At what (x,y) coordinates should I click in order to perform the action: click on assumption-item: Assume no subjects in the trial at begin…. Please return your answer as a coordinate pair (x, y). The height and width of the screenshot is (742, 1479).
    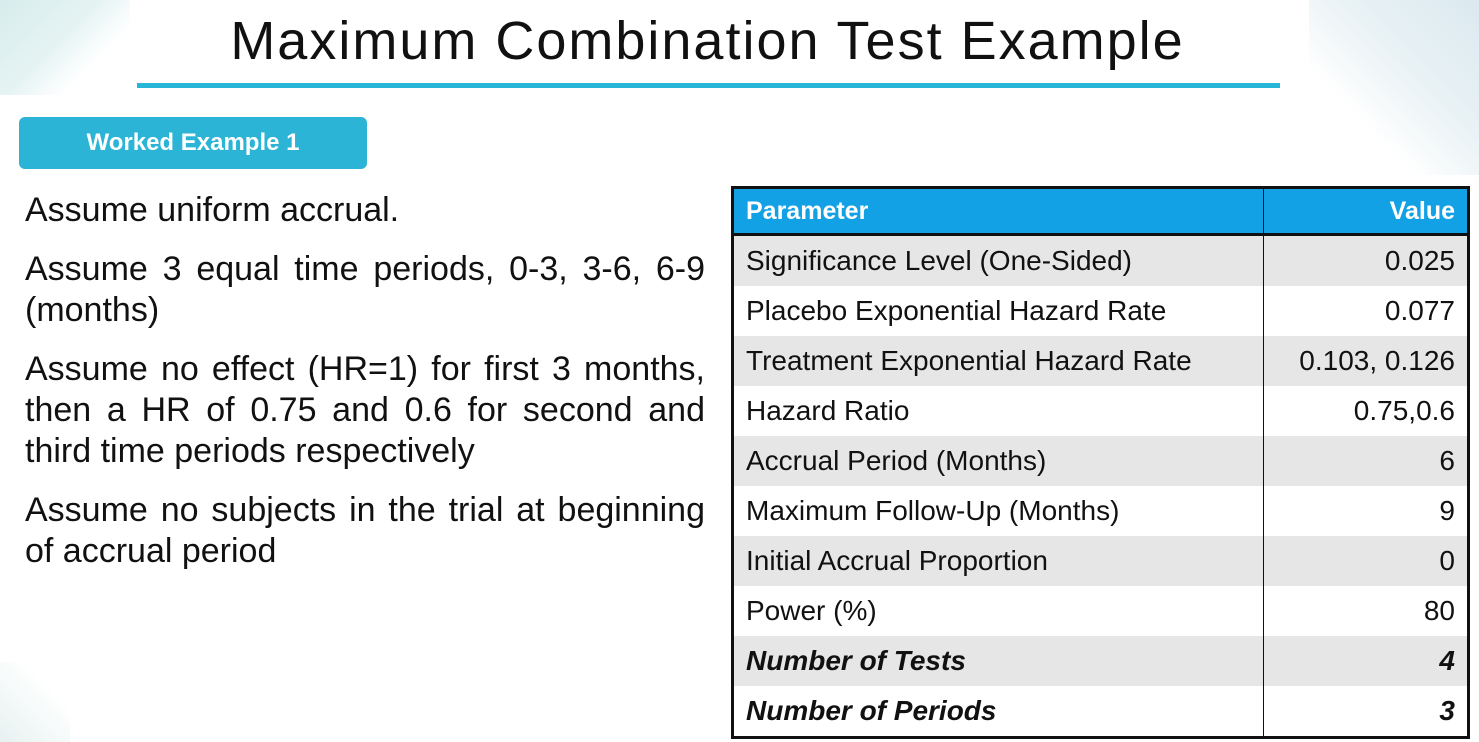
    Looking at the image, I should click on (365, 530).